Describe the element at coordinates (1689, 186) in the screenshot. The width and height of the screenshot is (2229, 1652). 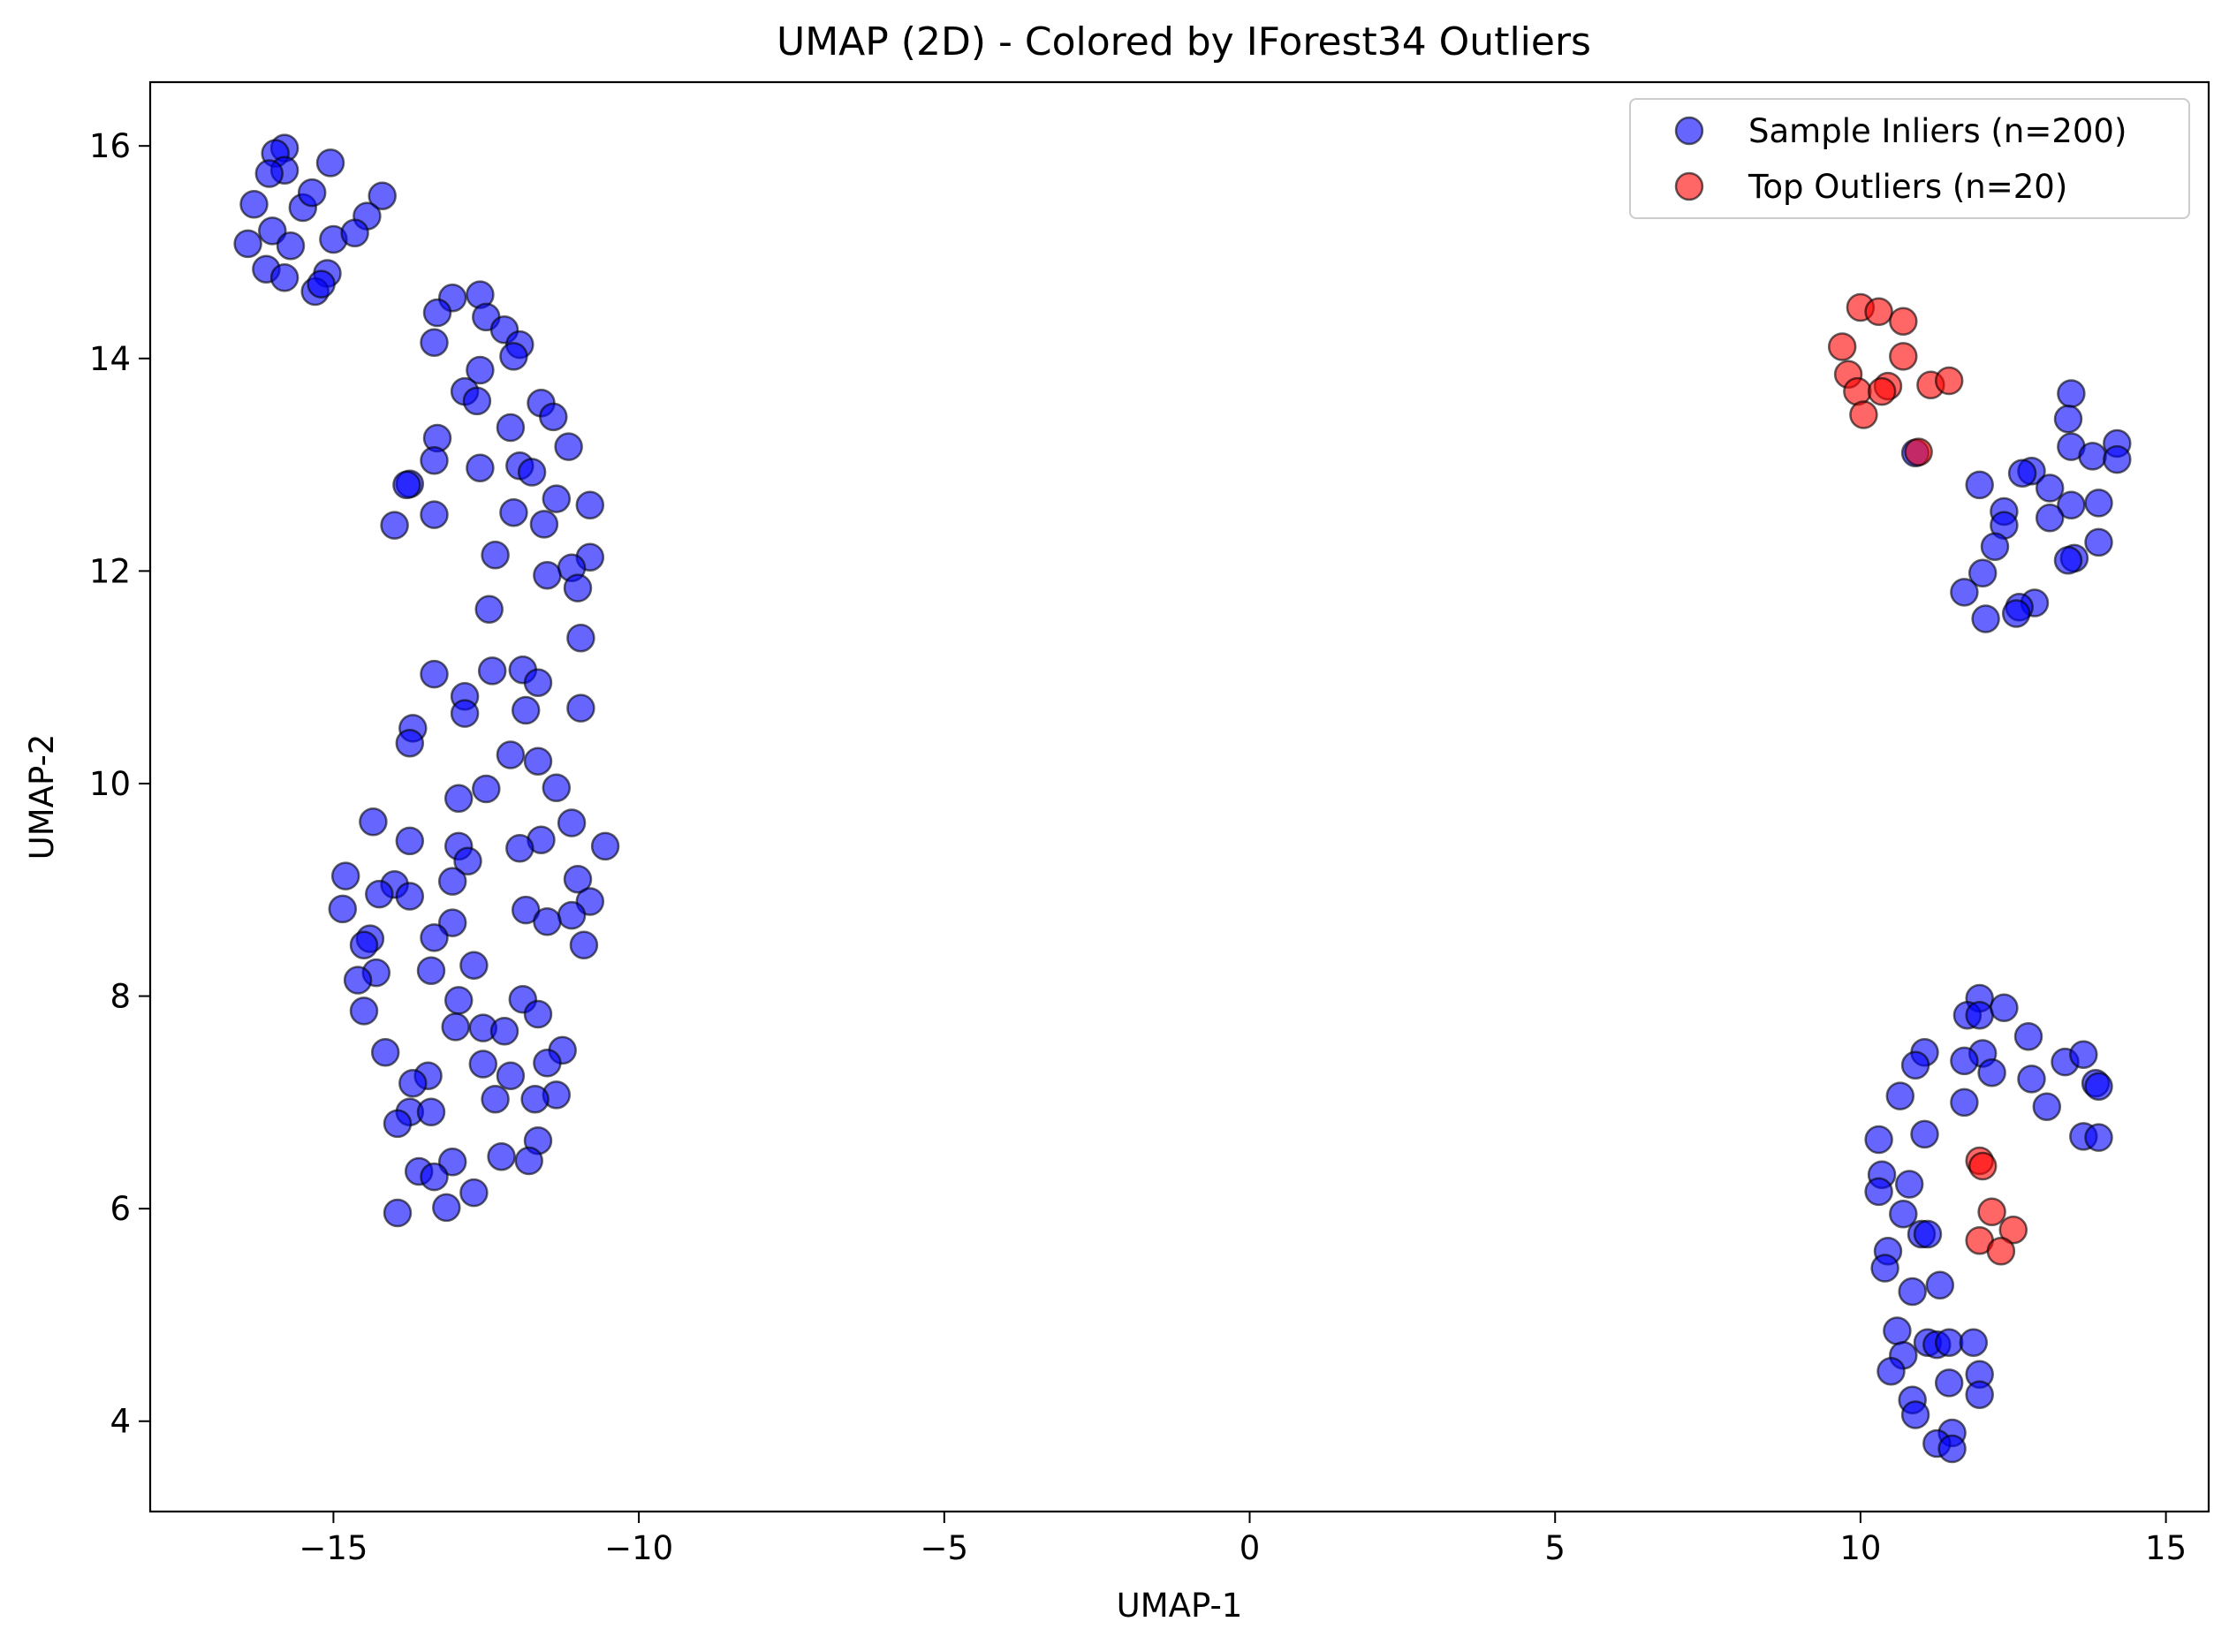
I see `legend-marker-outliers` at that location.